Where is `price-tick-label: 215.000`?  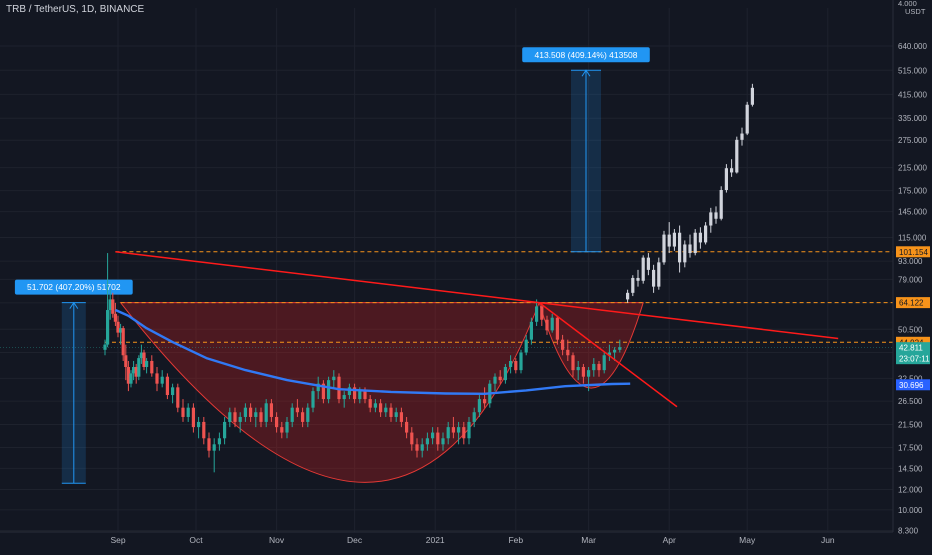
price-tick-label: 215.000 is located at coordinates (912, 168).